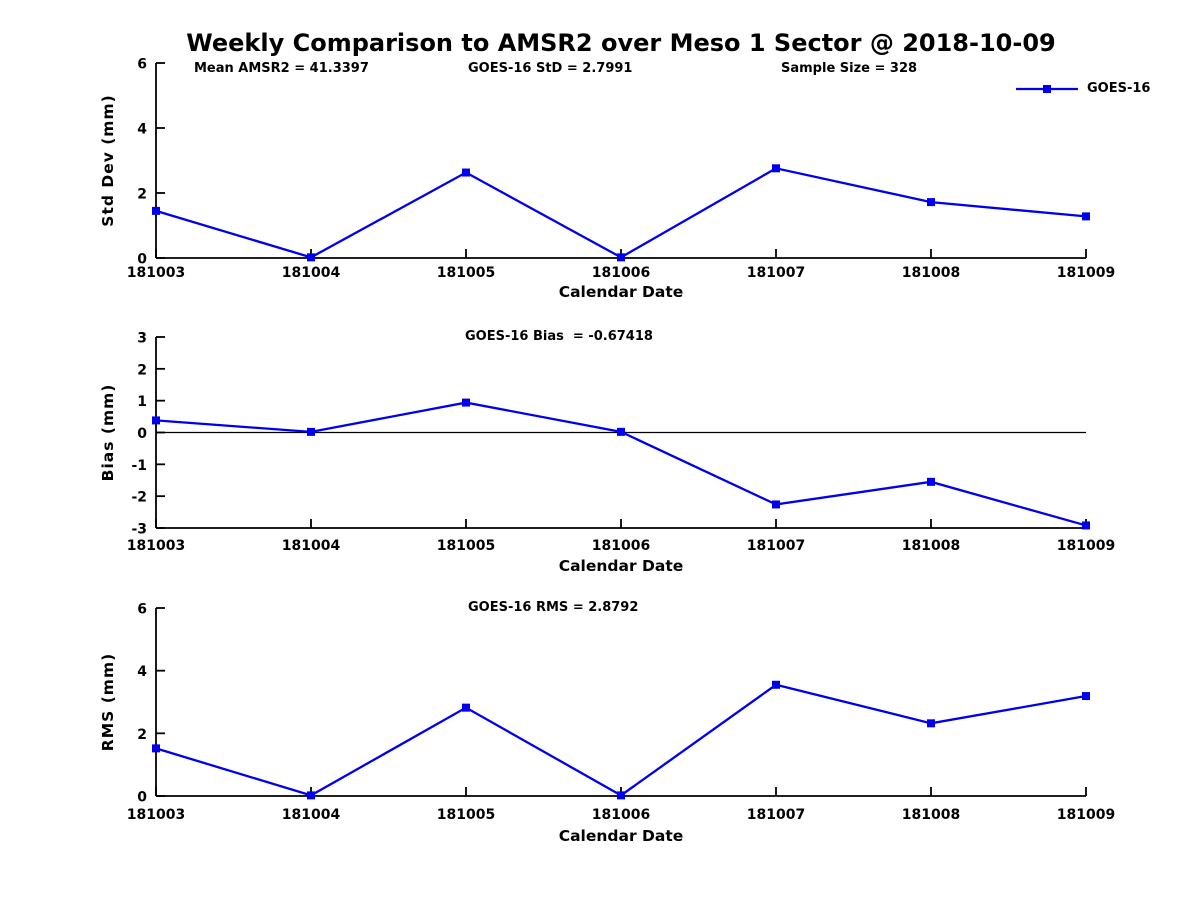 Image resolution: width=1200 pixels, height=900 pixels. What do you see at coordinates (550, 68) in the screenshot?
I see `annotation-goes16-std: GOES-16 StD = 2.7991` at bounding box center [550, 68].